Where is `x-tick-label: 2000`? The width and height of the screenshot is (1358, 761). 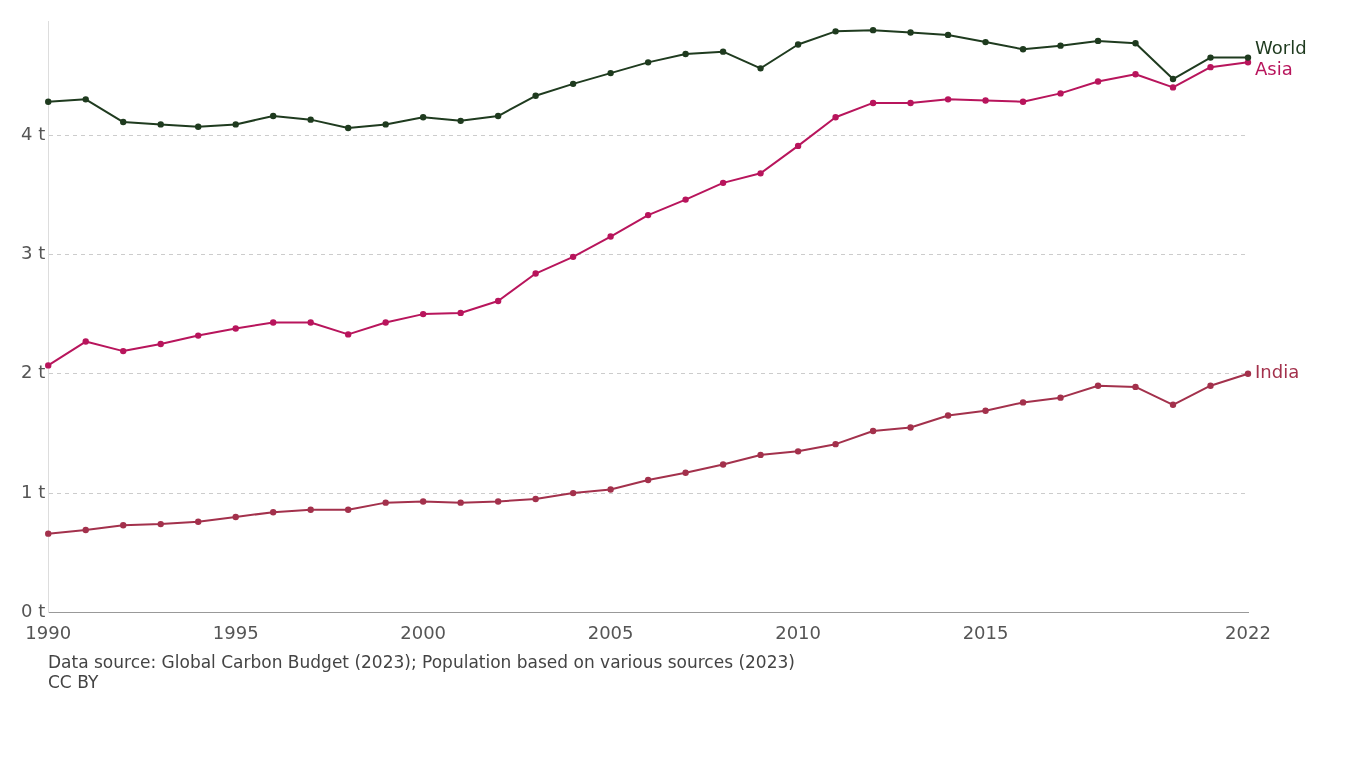
x-tick-label: 2000 is located at coordinates (423, 632).